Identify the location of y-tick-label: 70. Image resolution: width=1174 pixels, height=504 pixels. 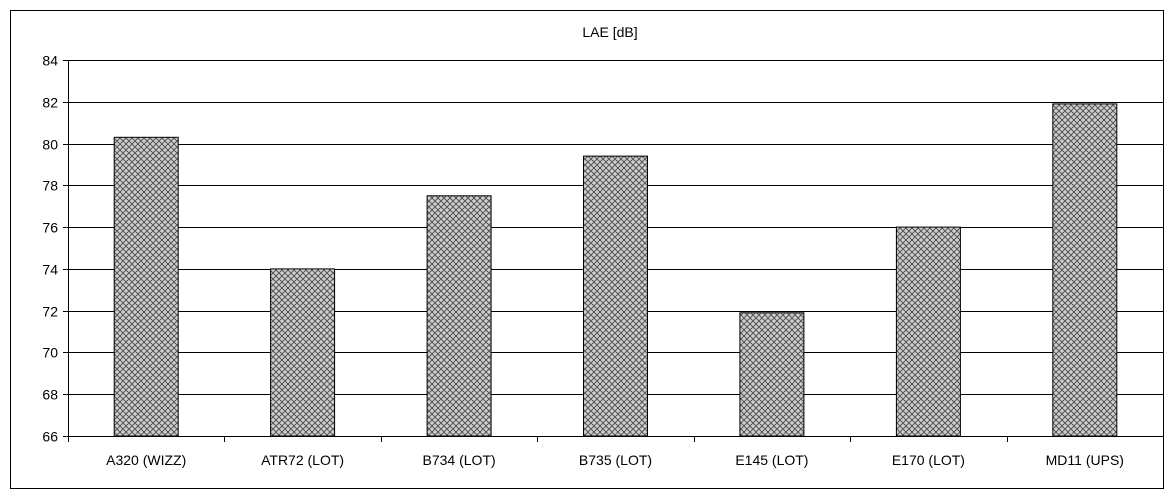
(50, 353).